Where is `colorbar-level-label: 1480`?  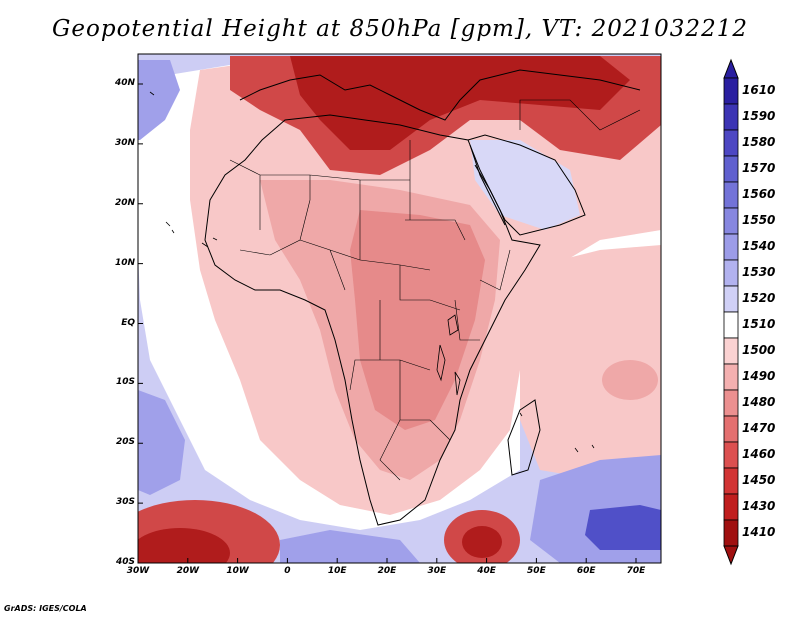 colorbar-level-label: 1480 is located at coordinates (759, 402).